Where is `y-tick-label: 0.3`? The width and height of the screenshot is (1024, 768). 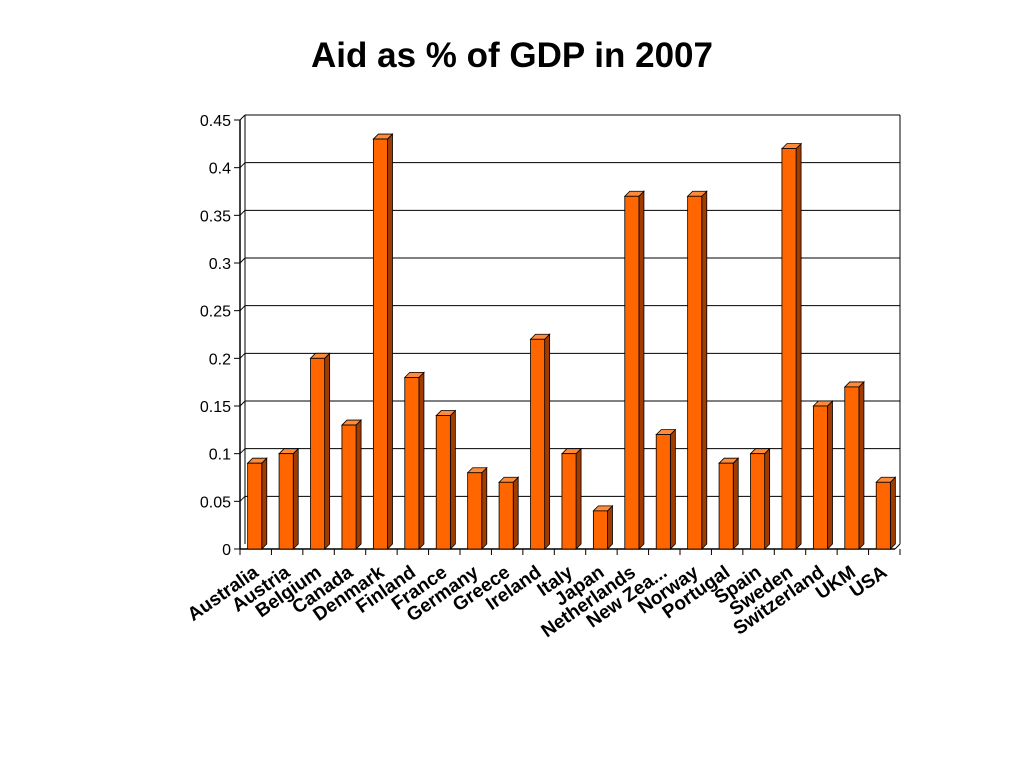
y-tick-label: 0.3 is located at coordinates (220, 264).